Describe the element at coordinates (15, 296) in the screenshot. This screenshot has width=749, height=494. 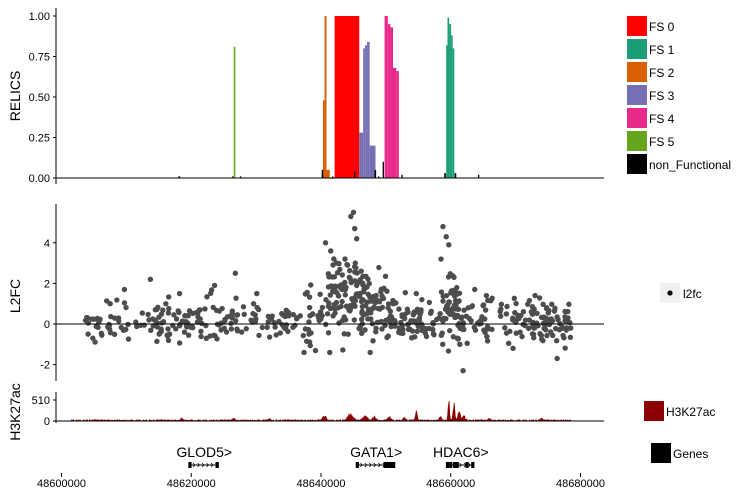
I see `l2fc-y-axis-title: L2FC` at that location.